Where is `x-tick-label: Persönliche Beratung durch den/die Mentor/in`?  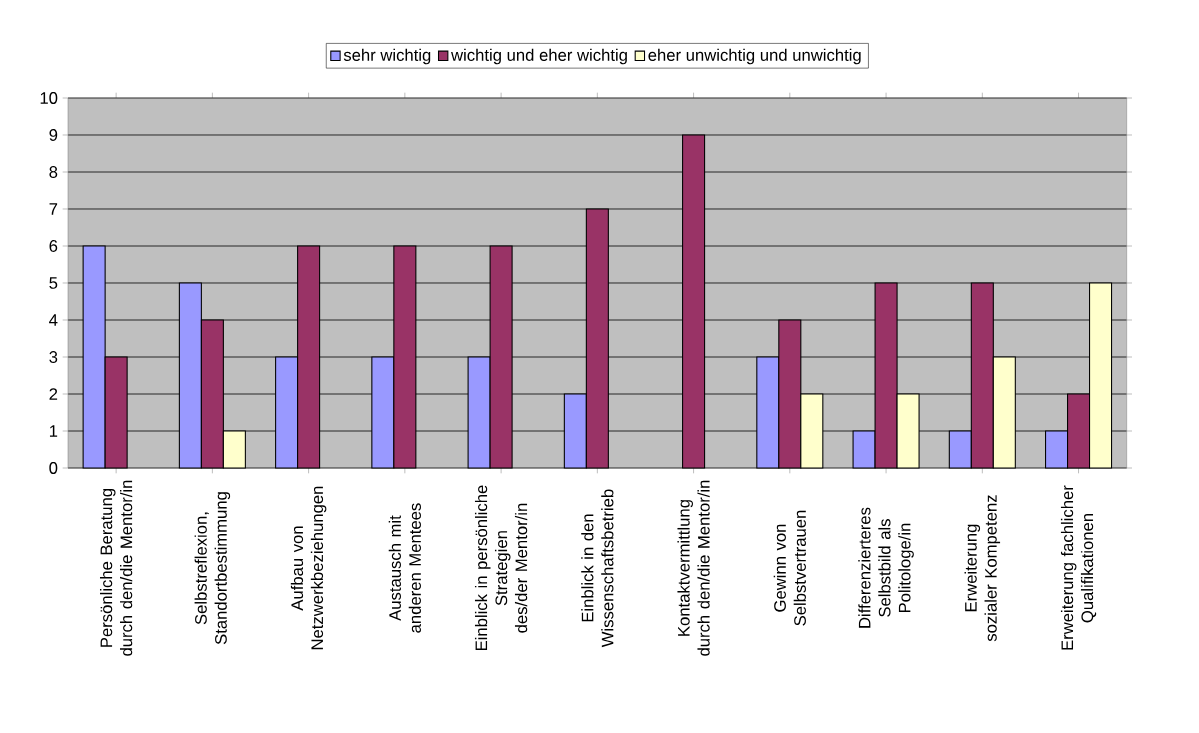 x-tick-label: Persönliche Beratung durch den/die Mentor/in is located at coordinates (116, 568).